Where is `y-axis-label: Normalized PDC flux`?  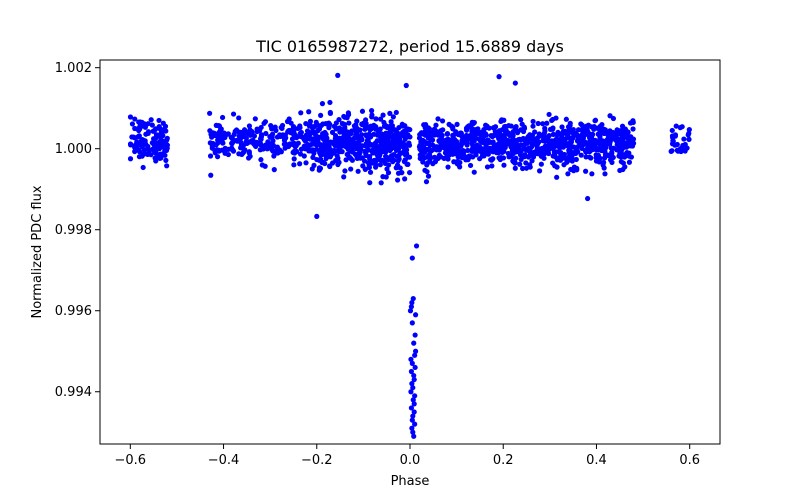
y-axis-label: Normalized PDC flux is located at coordinates (37, 251).